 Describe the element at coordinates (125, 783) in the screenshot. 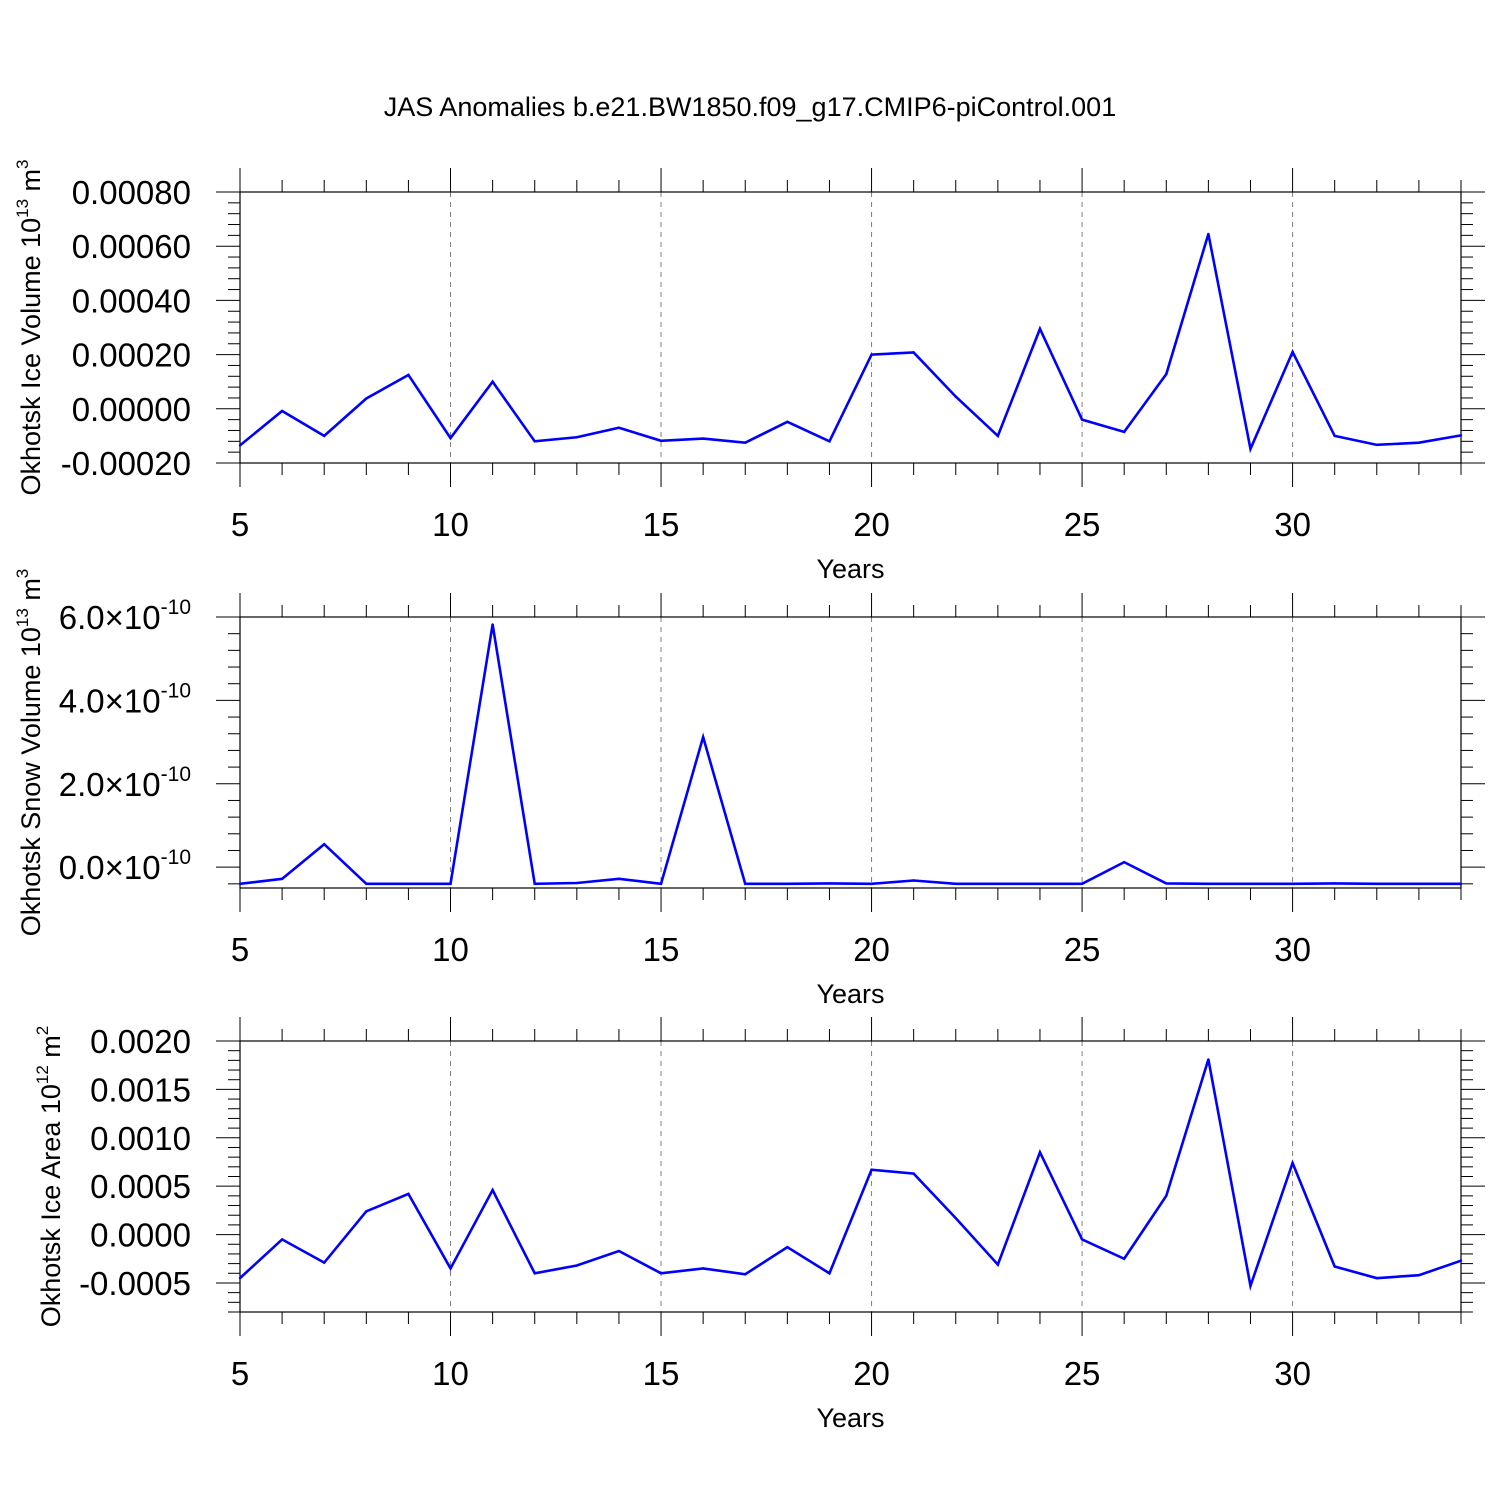

I see `panel2-y-tick-label: 2.0×10⁻¹⁰` at that location.